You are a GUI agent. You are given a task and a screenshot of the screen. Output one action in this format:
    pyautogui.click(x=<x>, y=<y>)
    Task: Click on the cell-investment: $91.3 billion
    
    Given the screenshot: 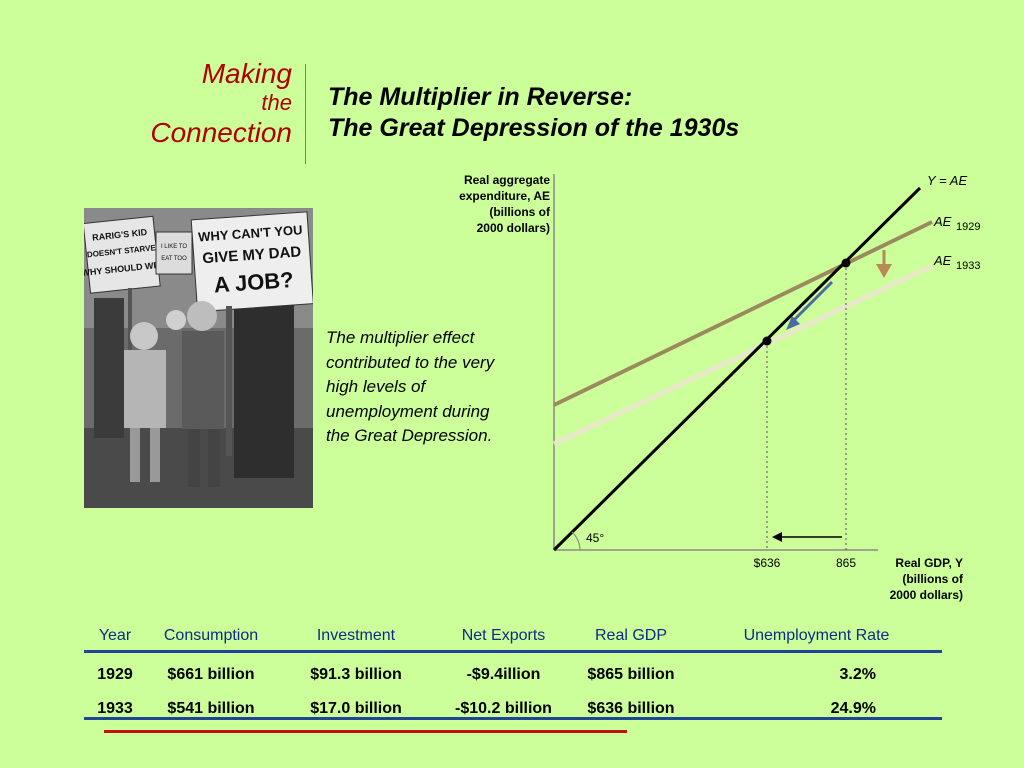 What is the action you would take?
    pyautogui.click(x=356, y=674)
    